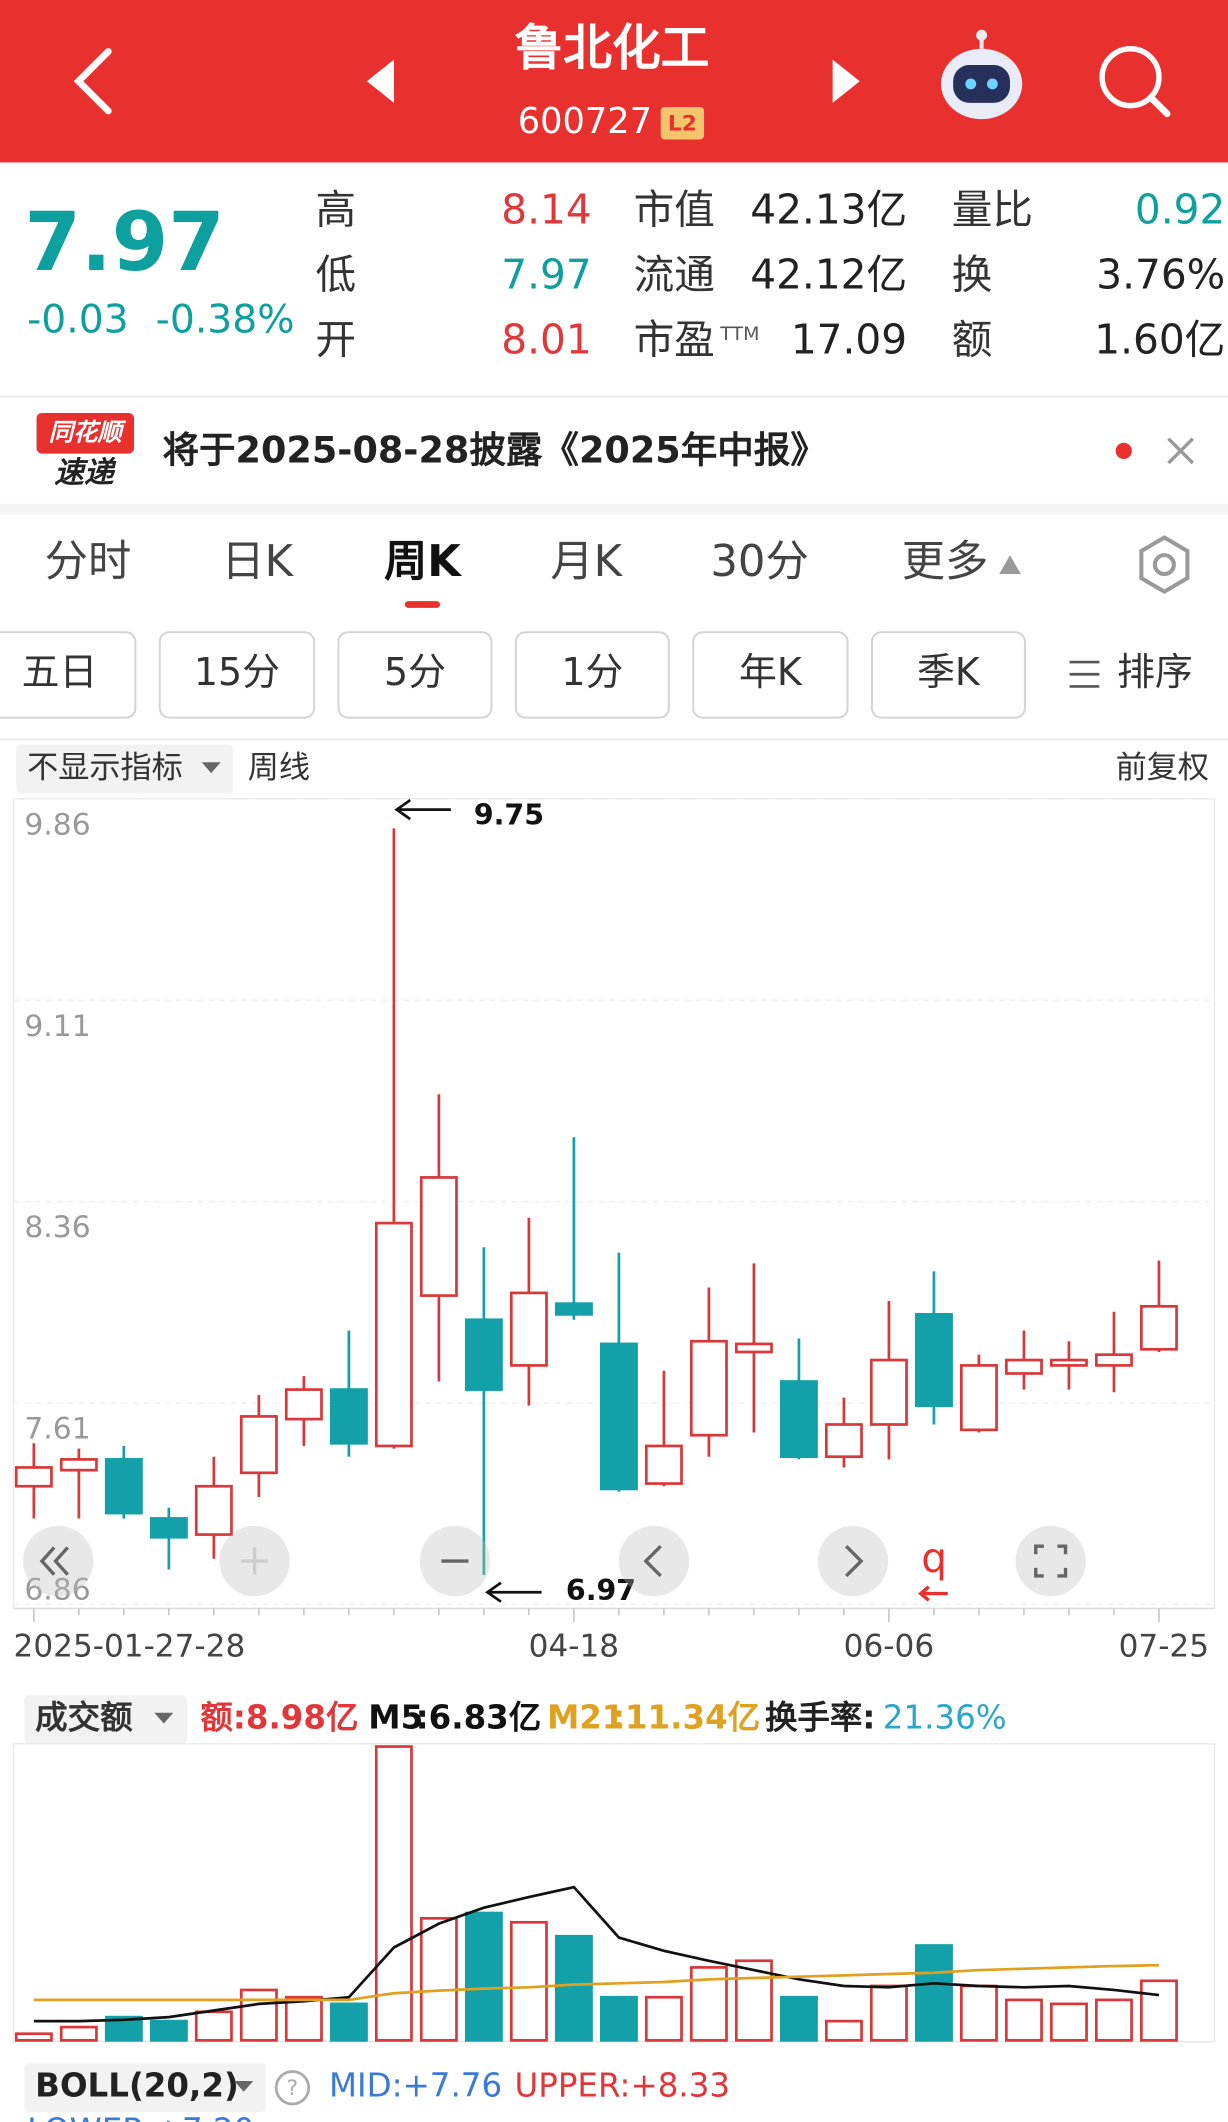 The image size is (1228, 2122). What do you see at coordinates (124, 243) in the screenshot?
I see `price: 7.97` at bounding box center [124, 243].